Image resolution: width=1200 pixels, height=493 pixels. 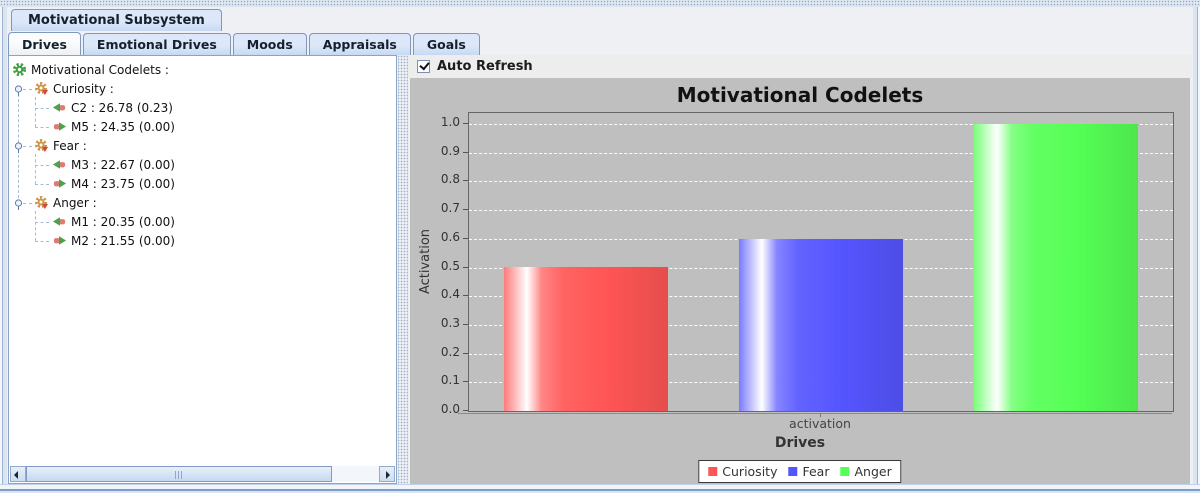 What do you see at coordinates (485, 66) in the screenshot?
I see `auto-refresh-label: Auto Refresh` at bounding box center [485, 66].